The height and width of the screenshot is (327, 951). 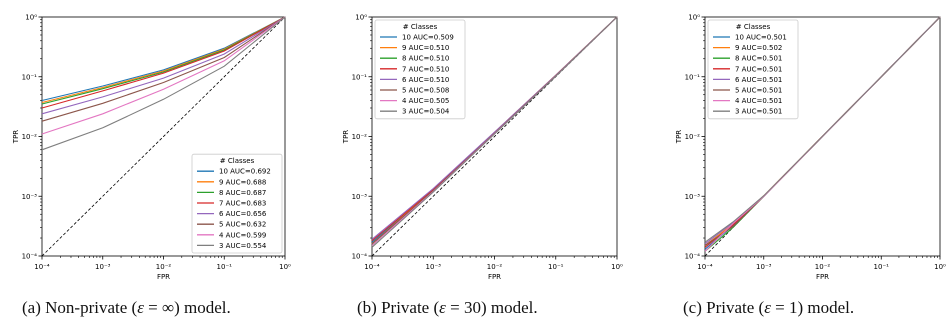 I want to click on legend-entry: 7 AUC=0.683, so click(x=242, y=204).